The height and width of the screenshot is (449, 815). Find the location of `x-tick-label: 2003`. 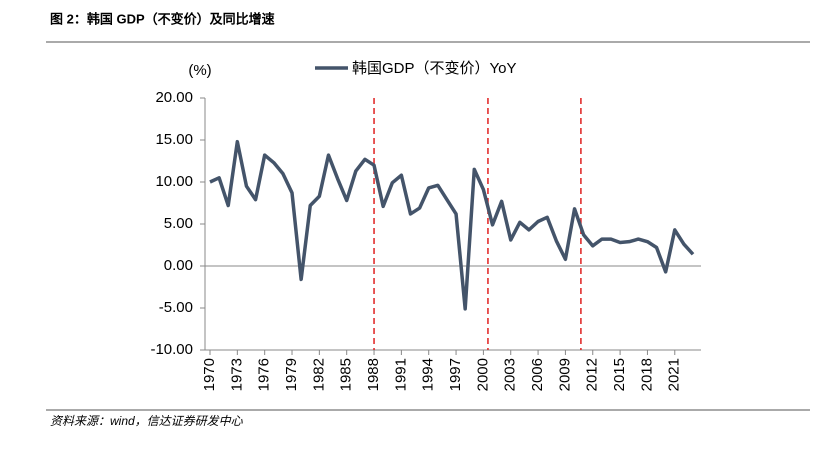

x-tick-label: 2003 is located at coordinates (510, 374).